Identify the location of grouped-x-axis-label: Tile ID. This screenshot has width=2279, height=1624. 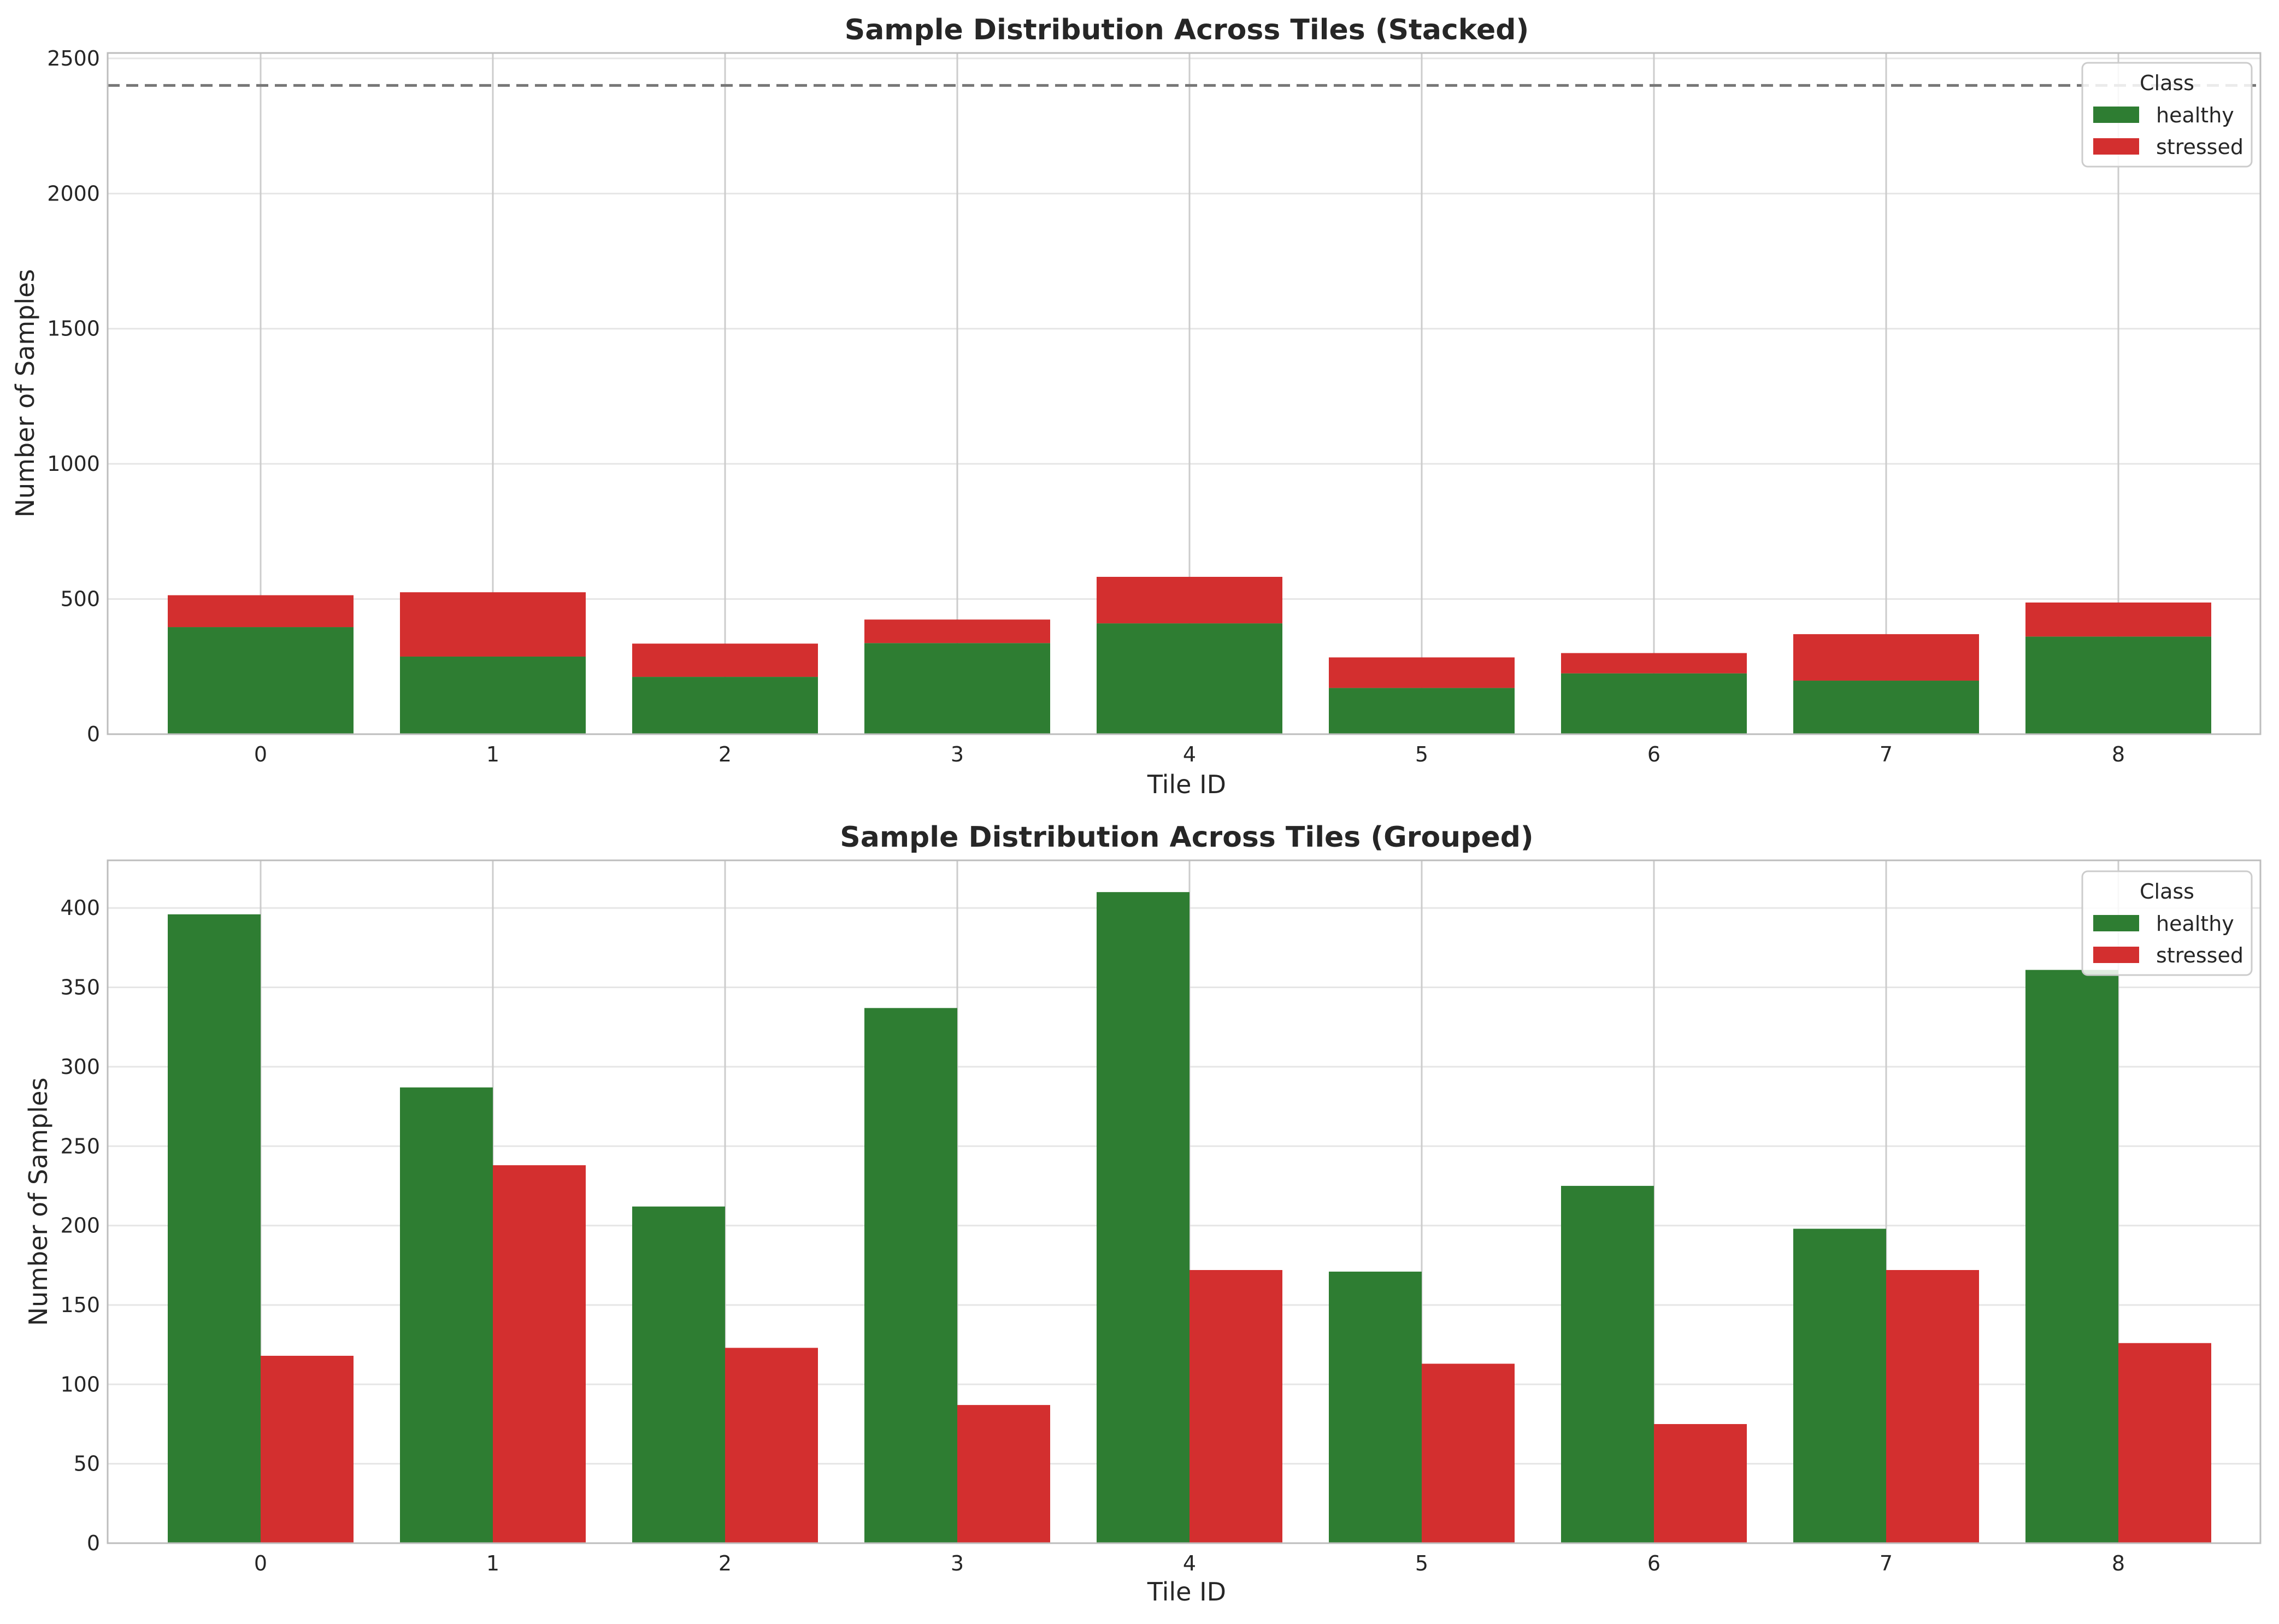
(1186, 1592).